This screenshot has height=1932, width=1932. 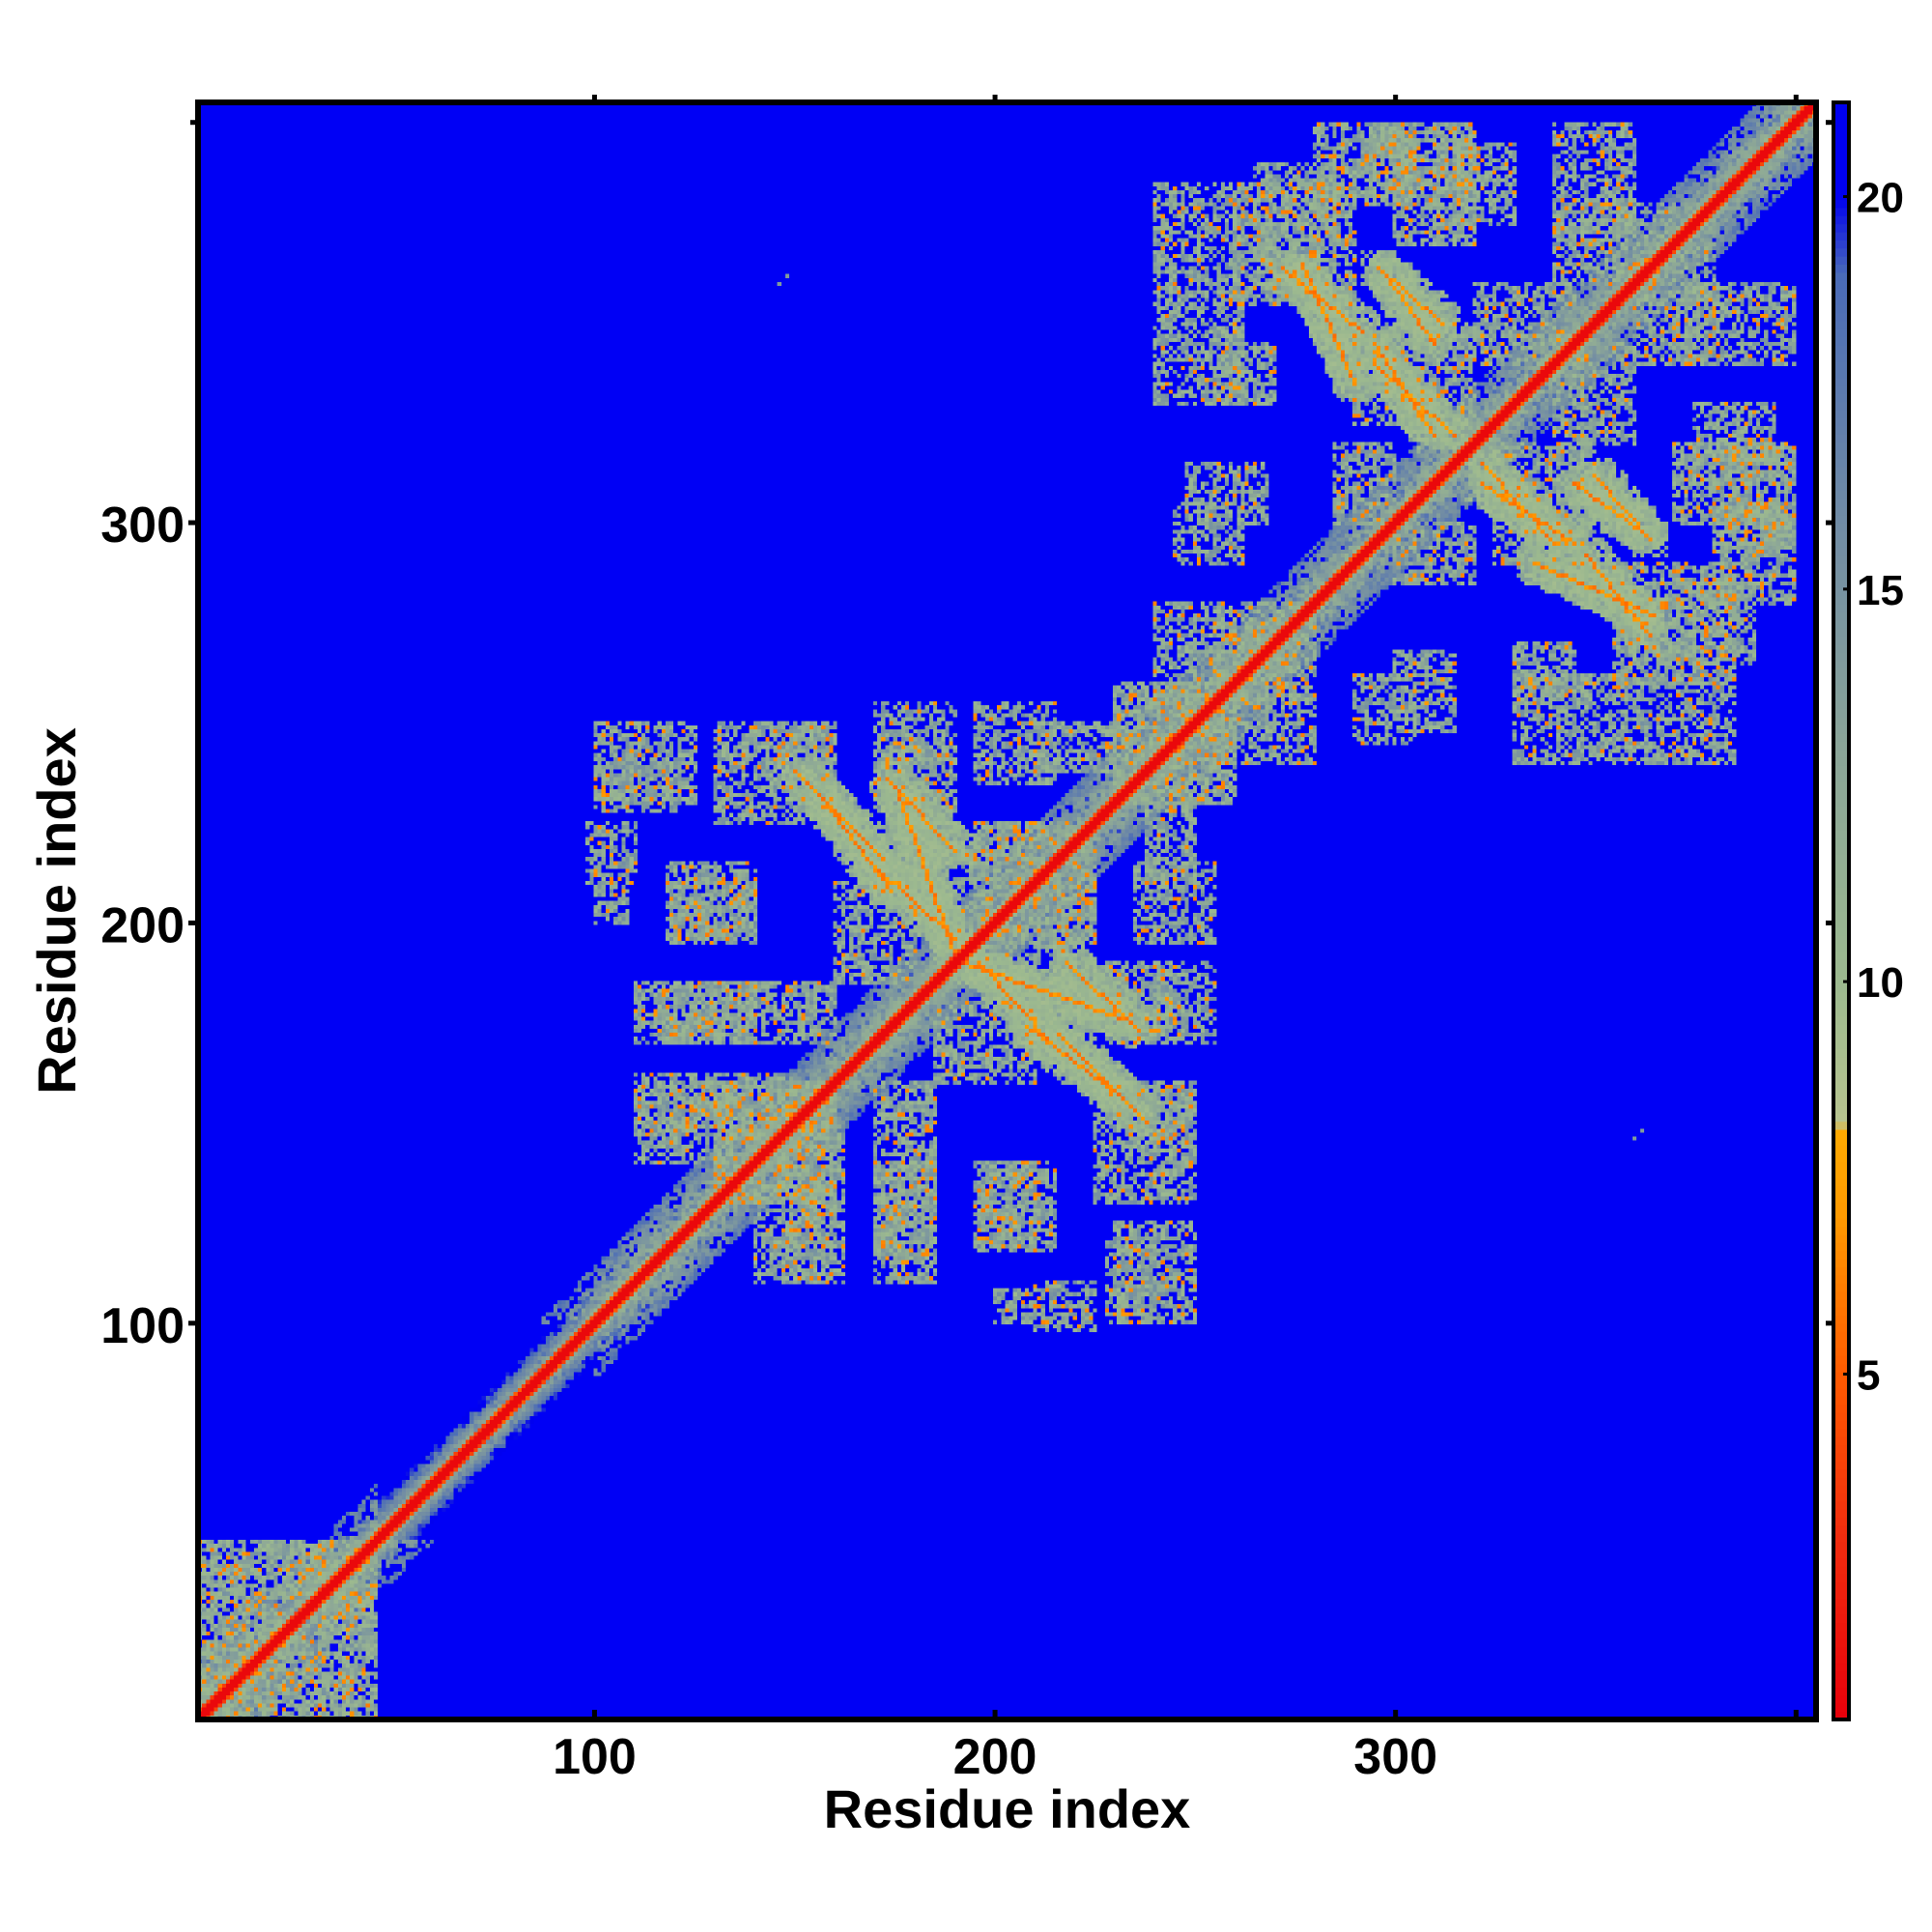 What do you see at coordinates (1868, 910) in the screenshot?
I see `colorbar: 5 10 15 20` at bounding box center [1868, 910].